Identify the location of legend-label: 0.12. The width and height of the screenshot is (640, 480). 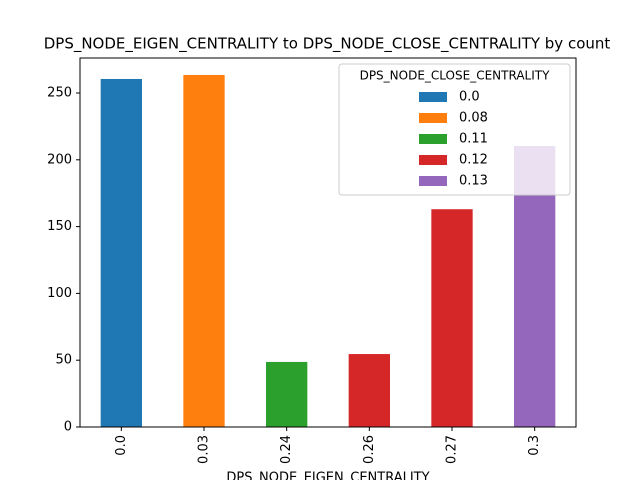
(473, 160).